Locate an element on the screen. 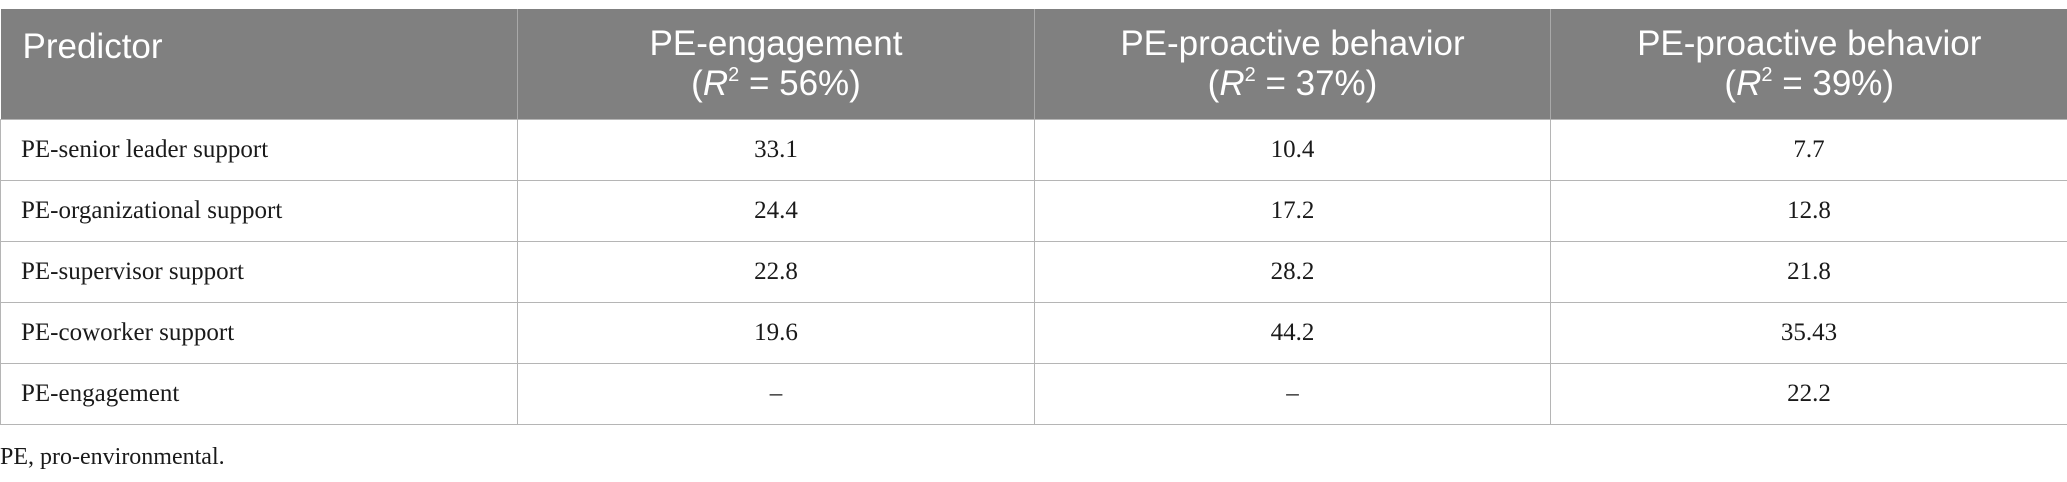 This screenshot has width=2067, height=482. table-row: PE-coworker support 19.6 44.2 35.43 is located at coordinates (1033, 333).